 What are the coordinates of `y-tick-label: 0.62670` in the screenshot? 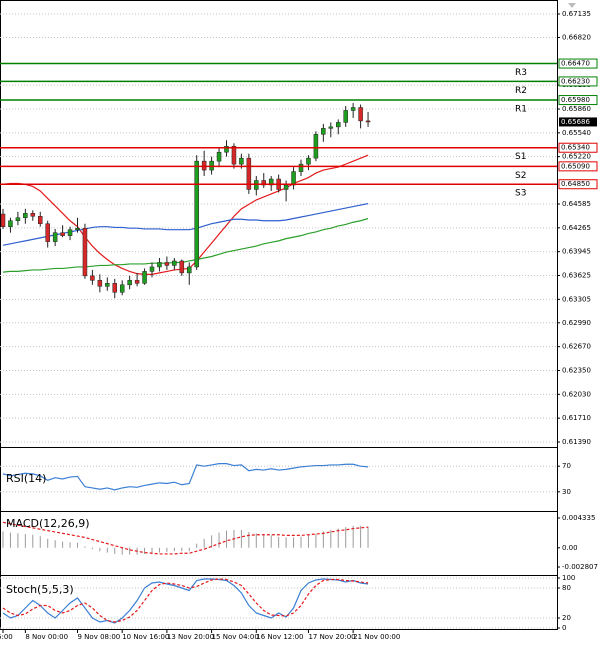 It's located at (576, 347).